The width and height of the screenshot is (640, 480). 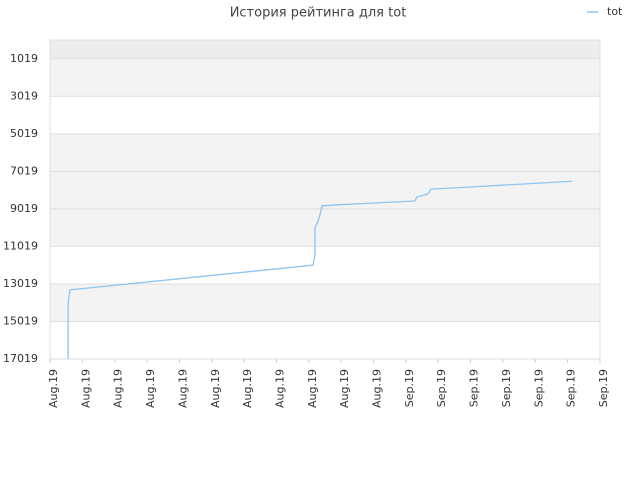 What do you see at coordinates (24, 208) in the screenshot?
I see `y-tick-label: 9019` at bounding box center [24, 208].